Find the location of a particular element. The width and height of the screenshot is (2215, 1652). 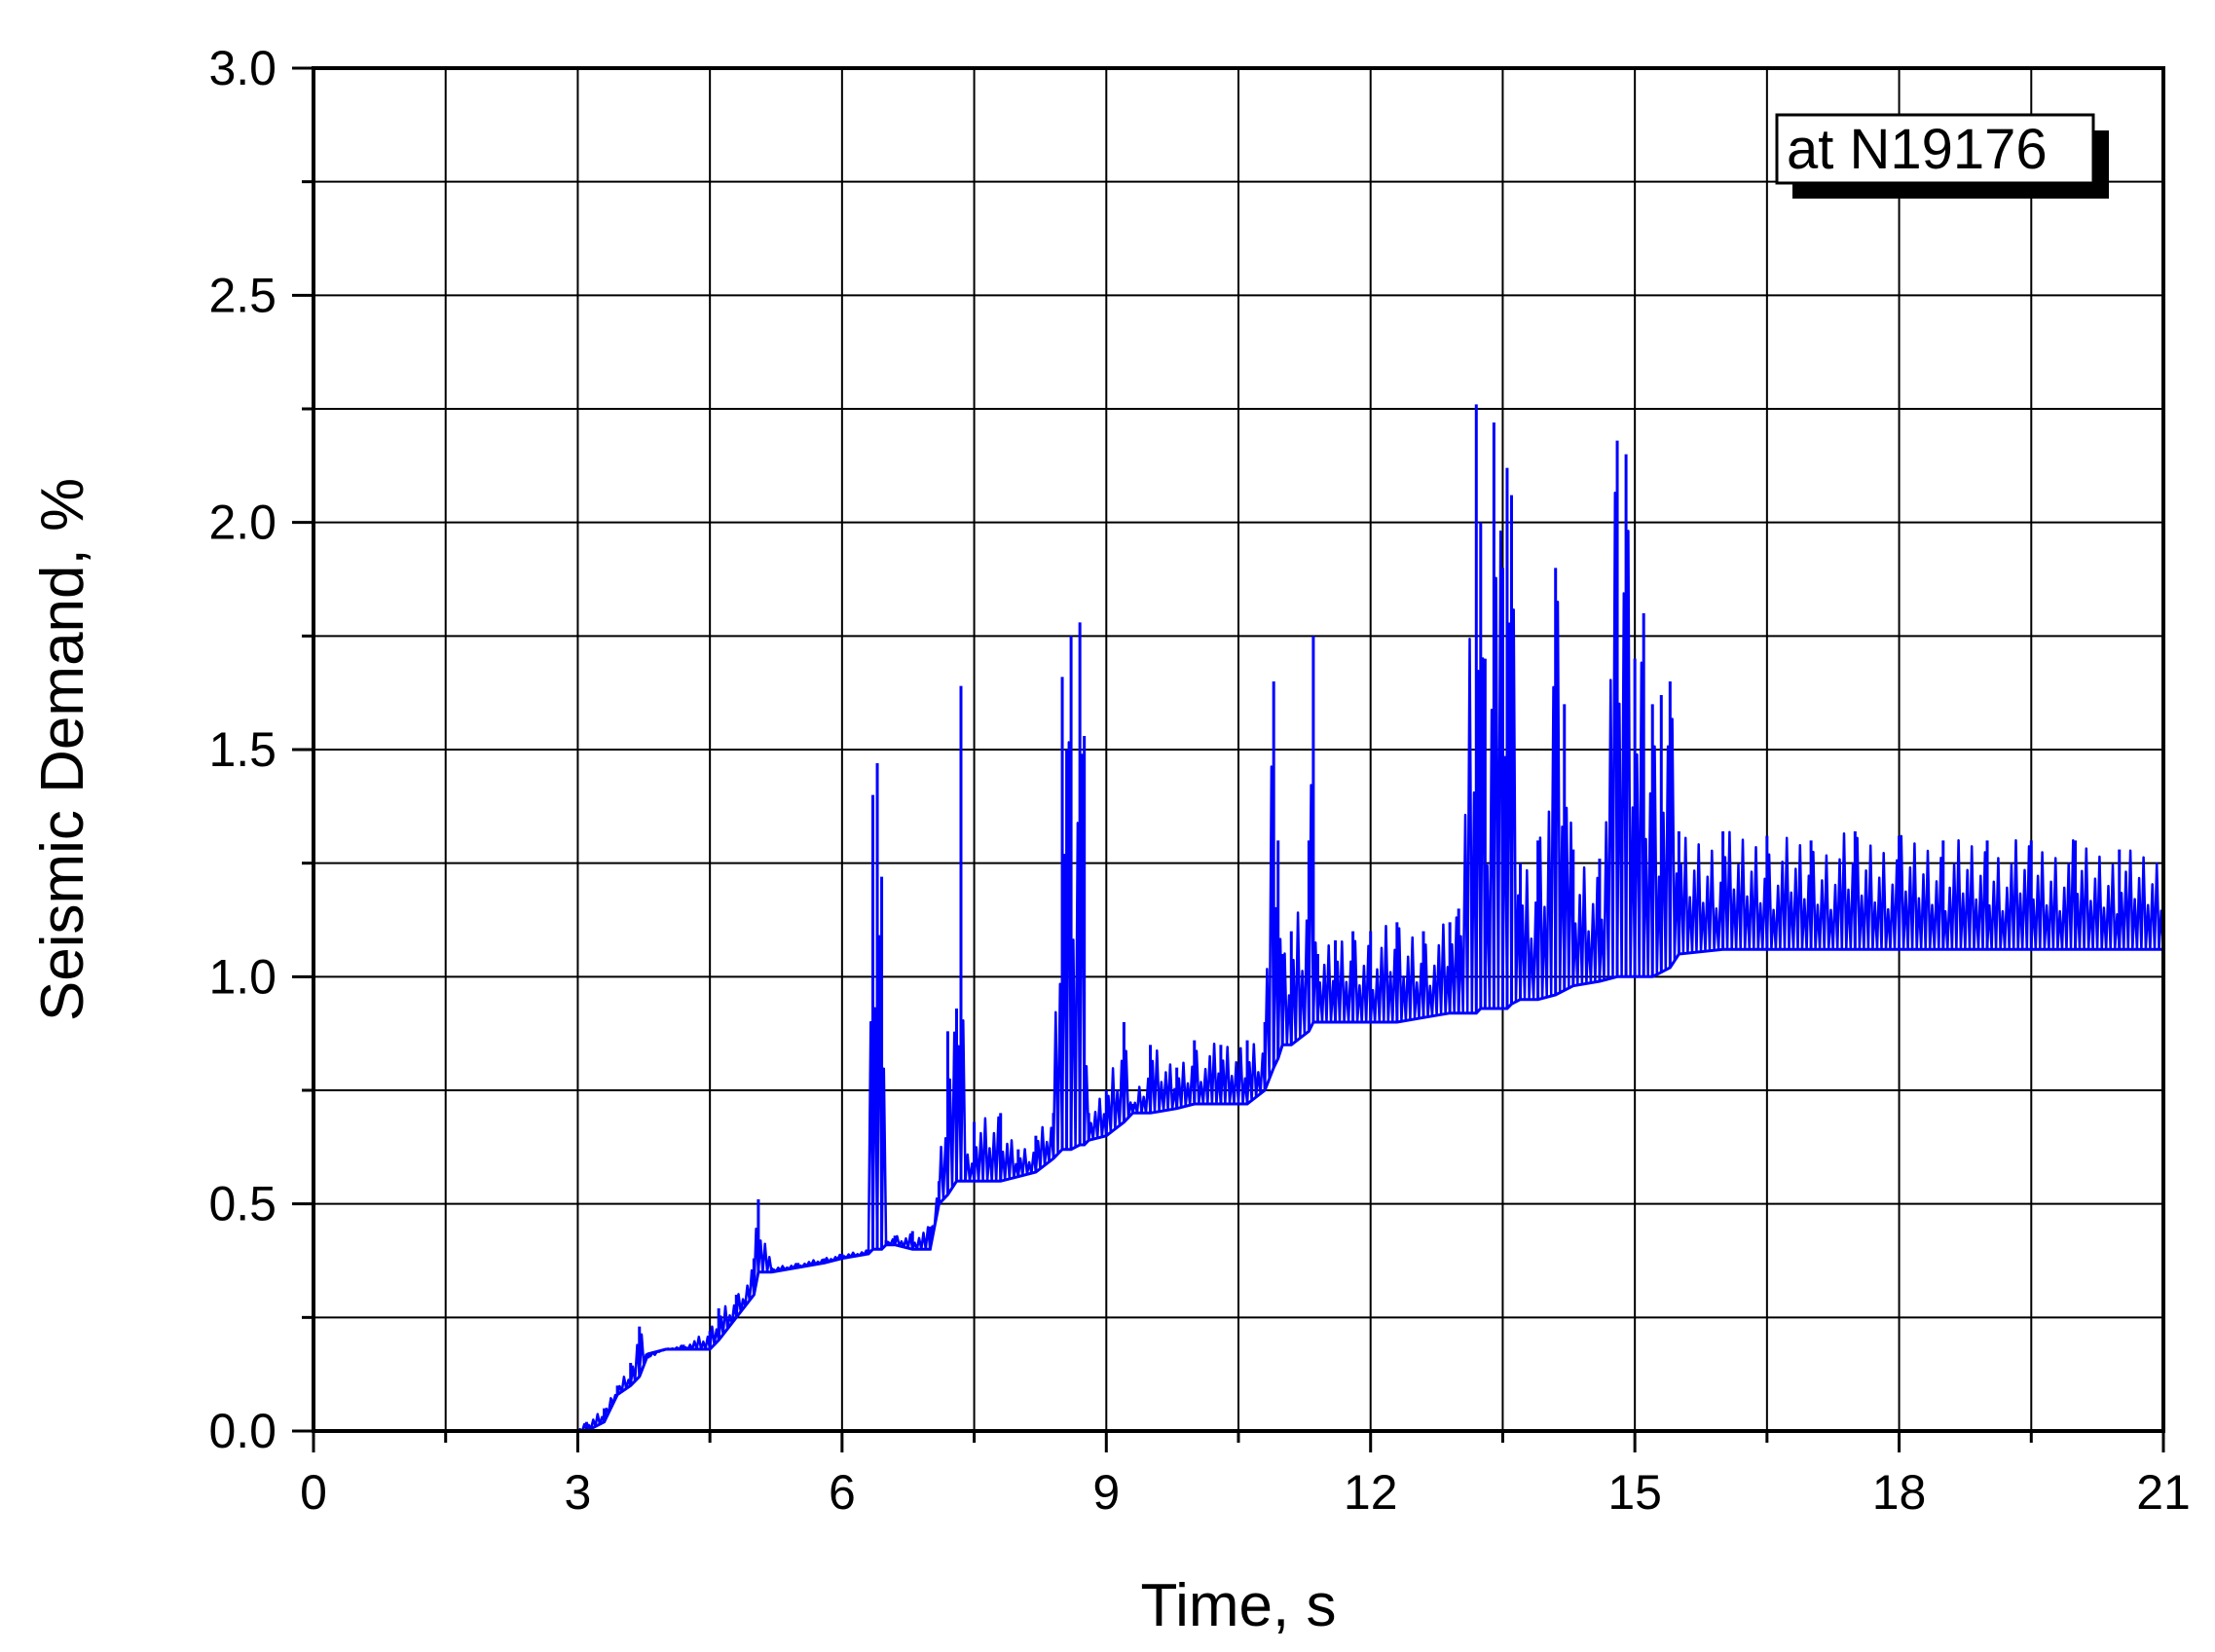

y-axis-title: Seismic Demand, % is located at coordinates (62, 749).